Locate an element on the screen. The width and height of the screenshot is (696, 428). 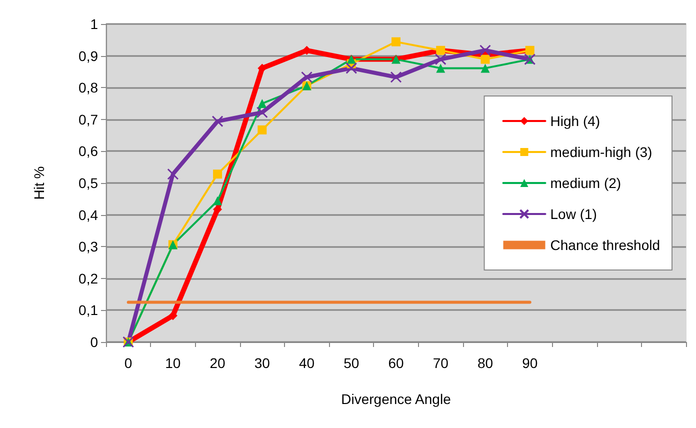
y-tick-label: 0,4 is located at coordinates (88, 214).